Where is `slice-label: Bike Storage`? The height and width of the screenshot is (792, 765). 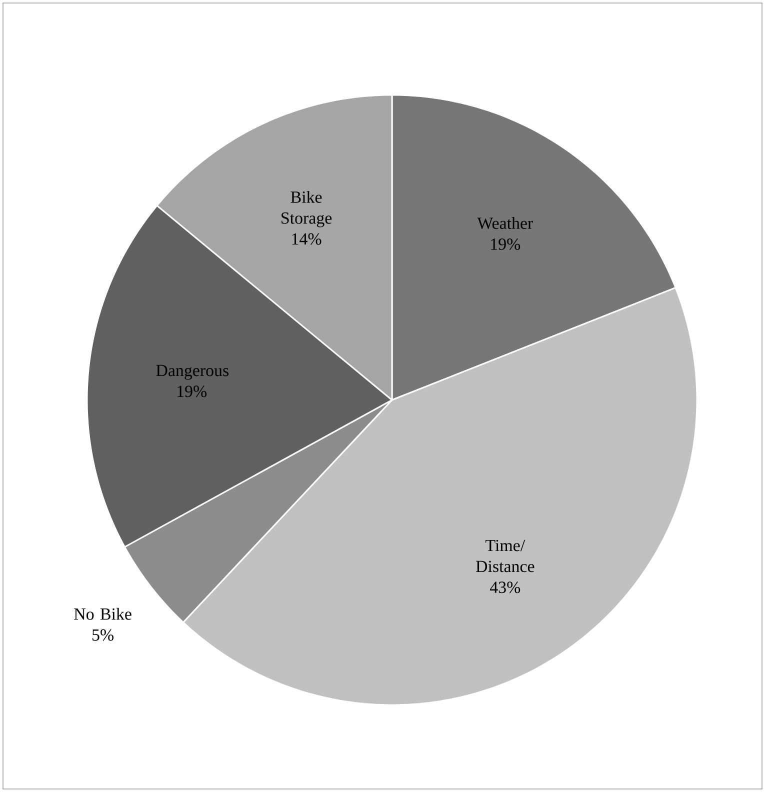
slice-label: Bike Storage is located at coordinates (307, 209).